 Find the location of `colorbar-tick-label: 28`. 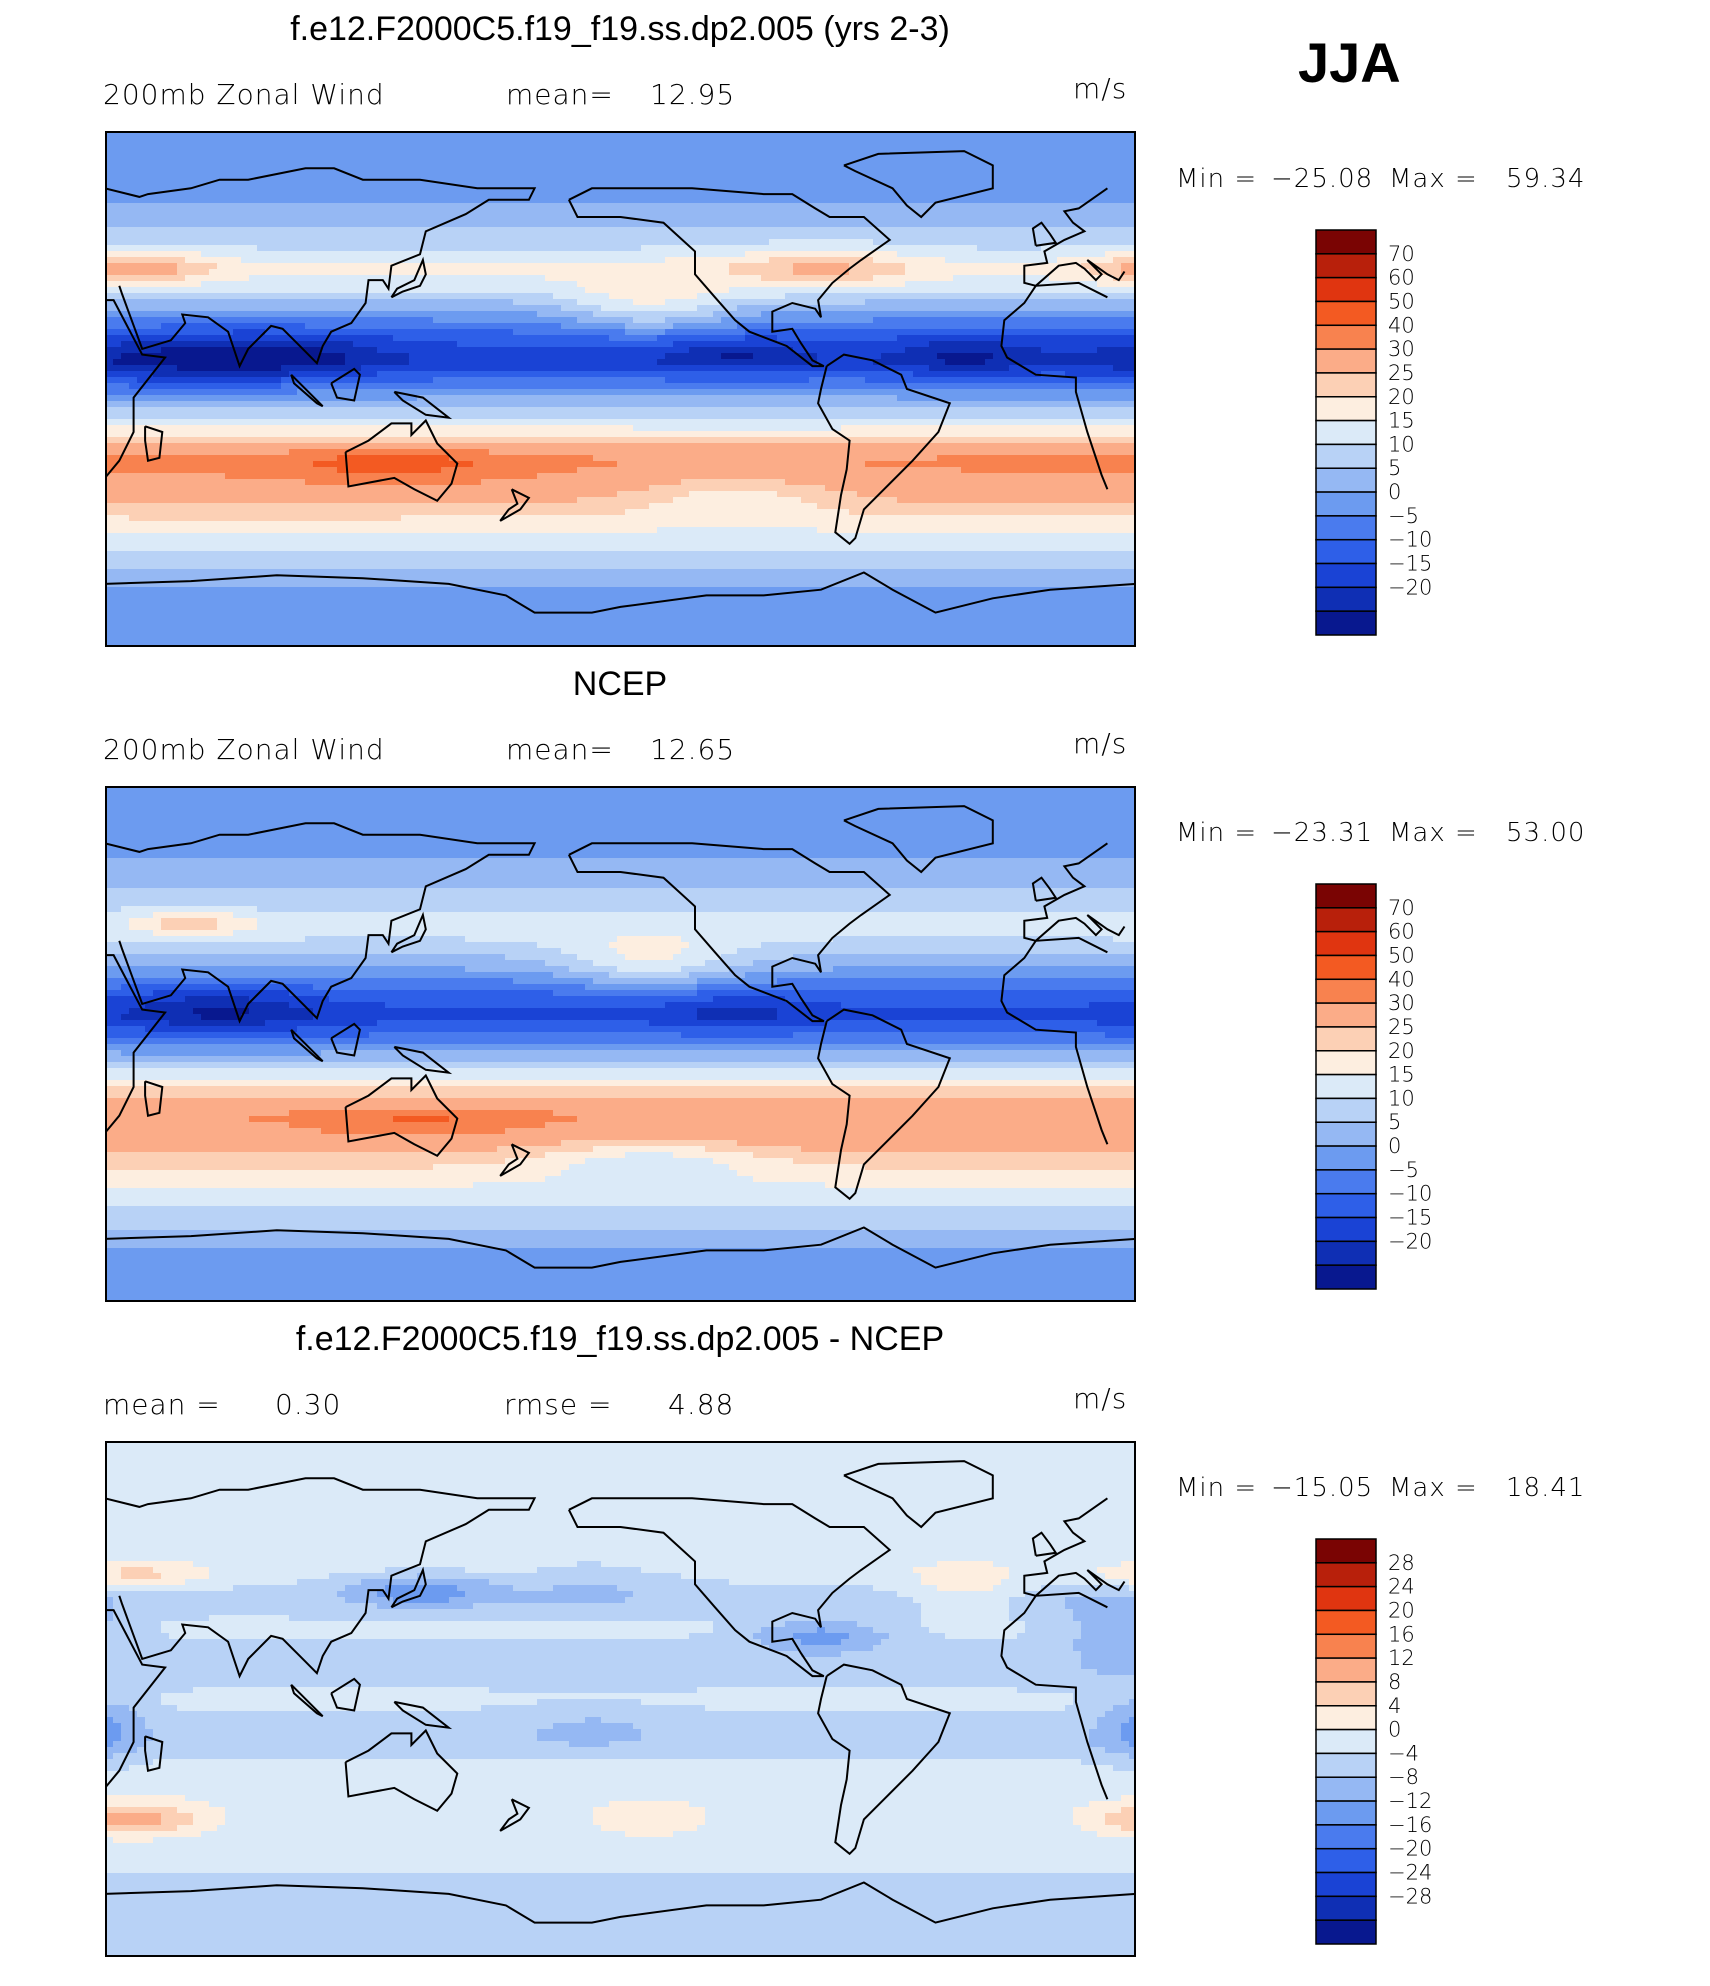

colorbar-tick-label: 28 is located at coordinates (1401, 1563).